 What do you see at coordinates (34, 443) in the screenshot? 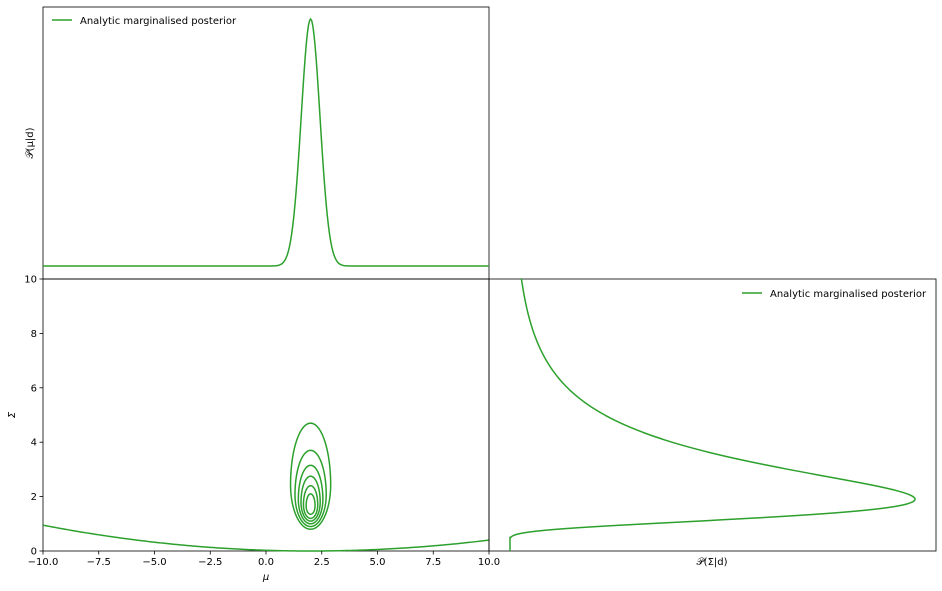
I see `joint-ytick-label: 4` at bounding box center [34, 443].